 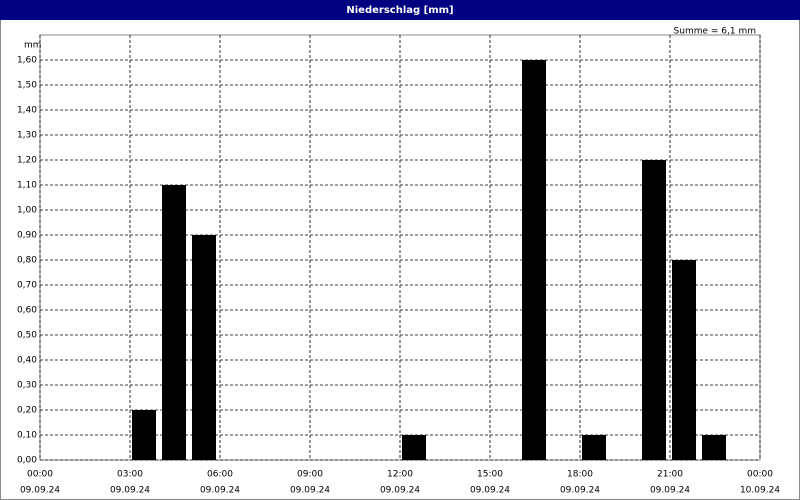 I want to click on y-tick-label: 1,60, so click(x=27, y=61).